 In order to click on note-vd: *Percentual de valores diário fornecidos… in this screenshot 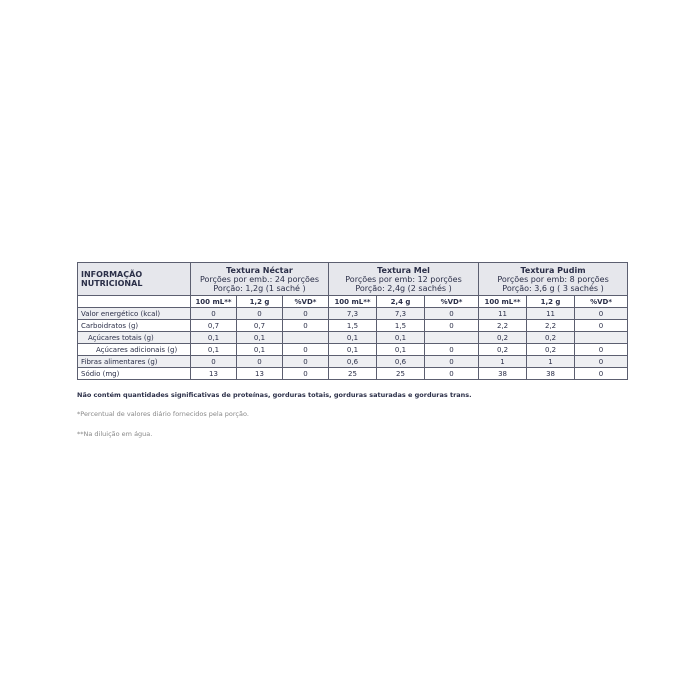, I will do `click(163, 414)`.